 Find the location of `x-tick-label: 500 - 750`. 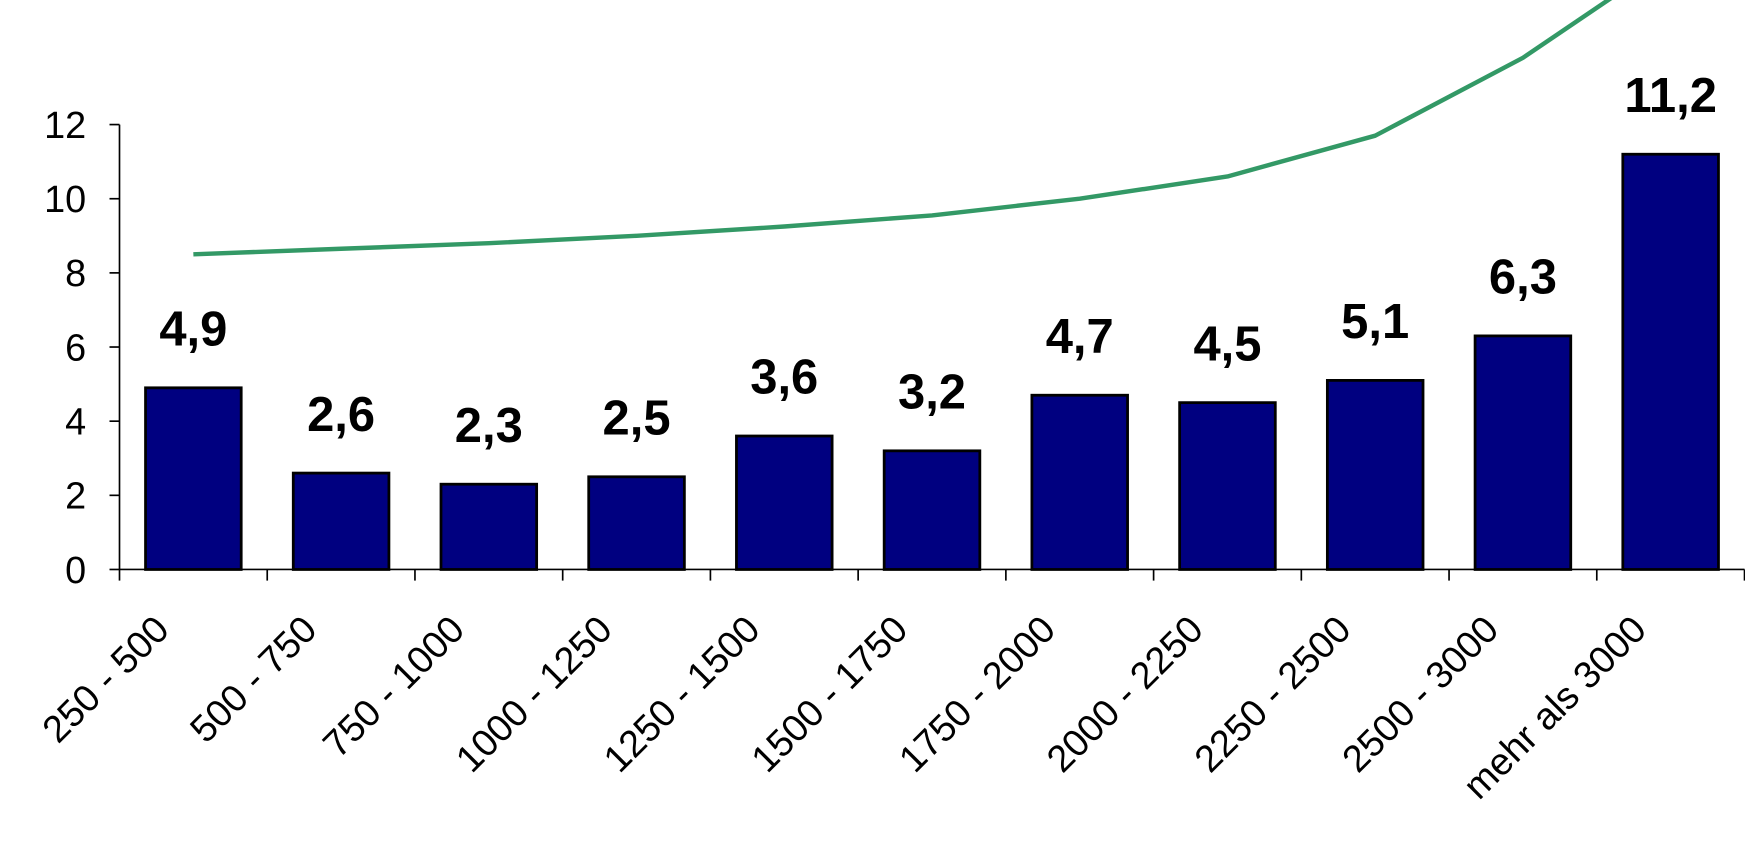

x-tick-label: 500 - 750 is located at coordinates (254, 679).